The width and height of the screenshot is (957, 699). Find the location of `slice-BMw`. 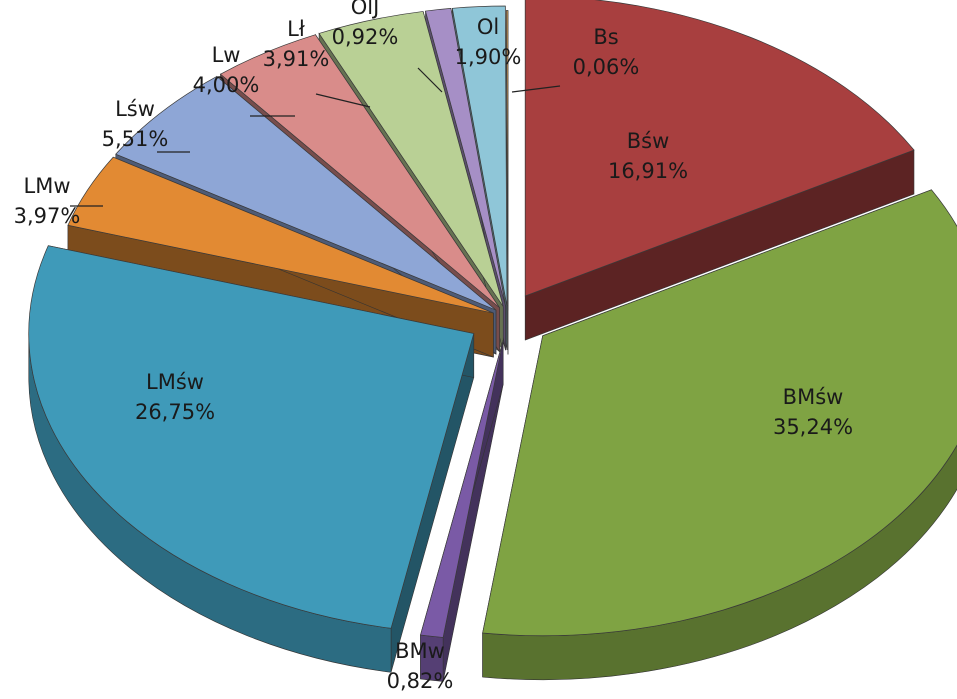

slice-BMw is located at coordinates (462, 511).